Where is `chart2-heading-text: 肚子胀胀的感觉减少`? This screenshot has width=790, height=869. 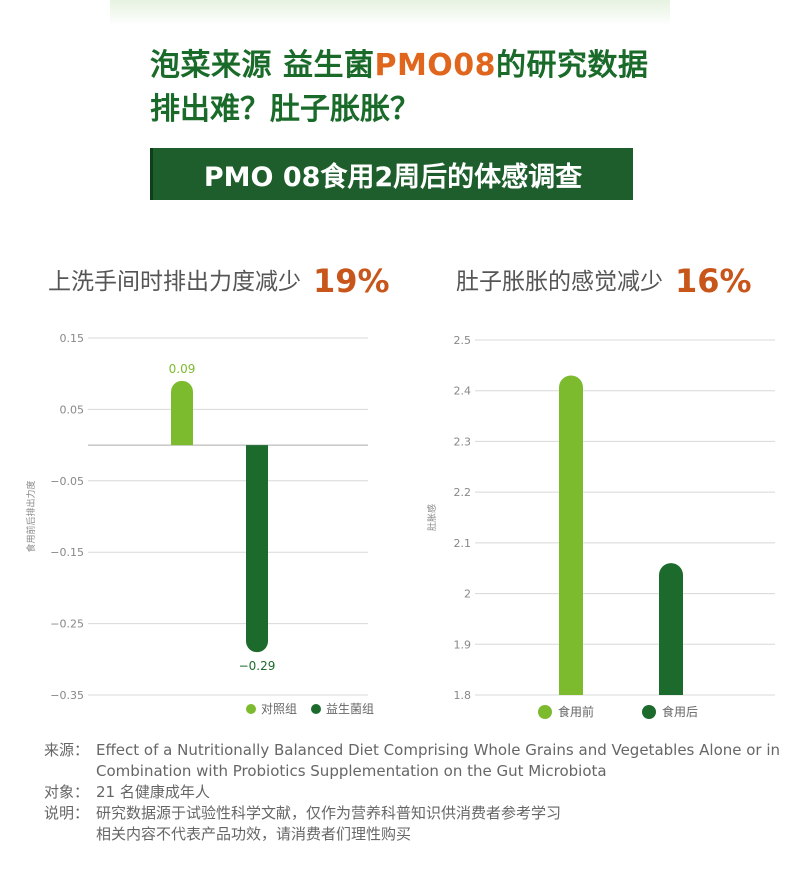 chart2-heading-text: 肚子胀胀的感觉减少 is located at coordinates (559, 282).